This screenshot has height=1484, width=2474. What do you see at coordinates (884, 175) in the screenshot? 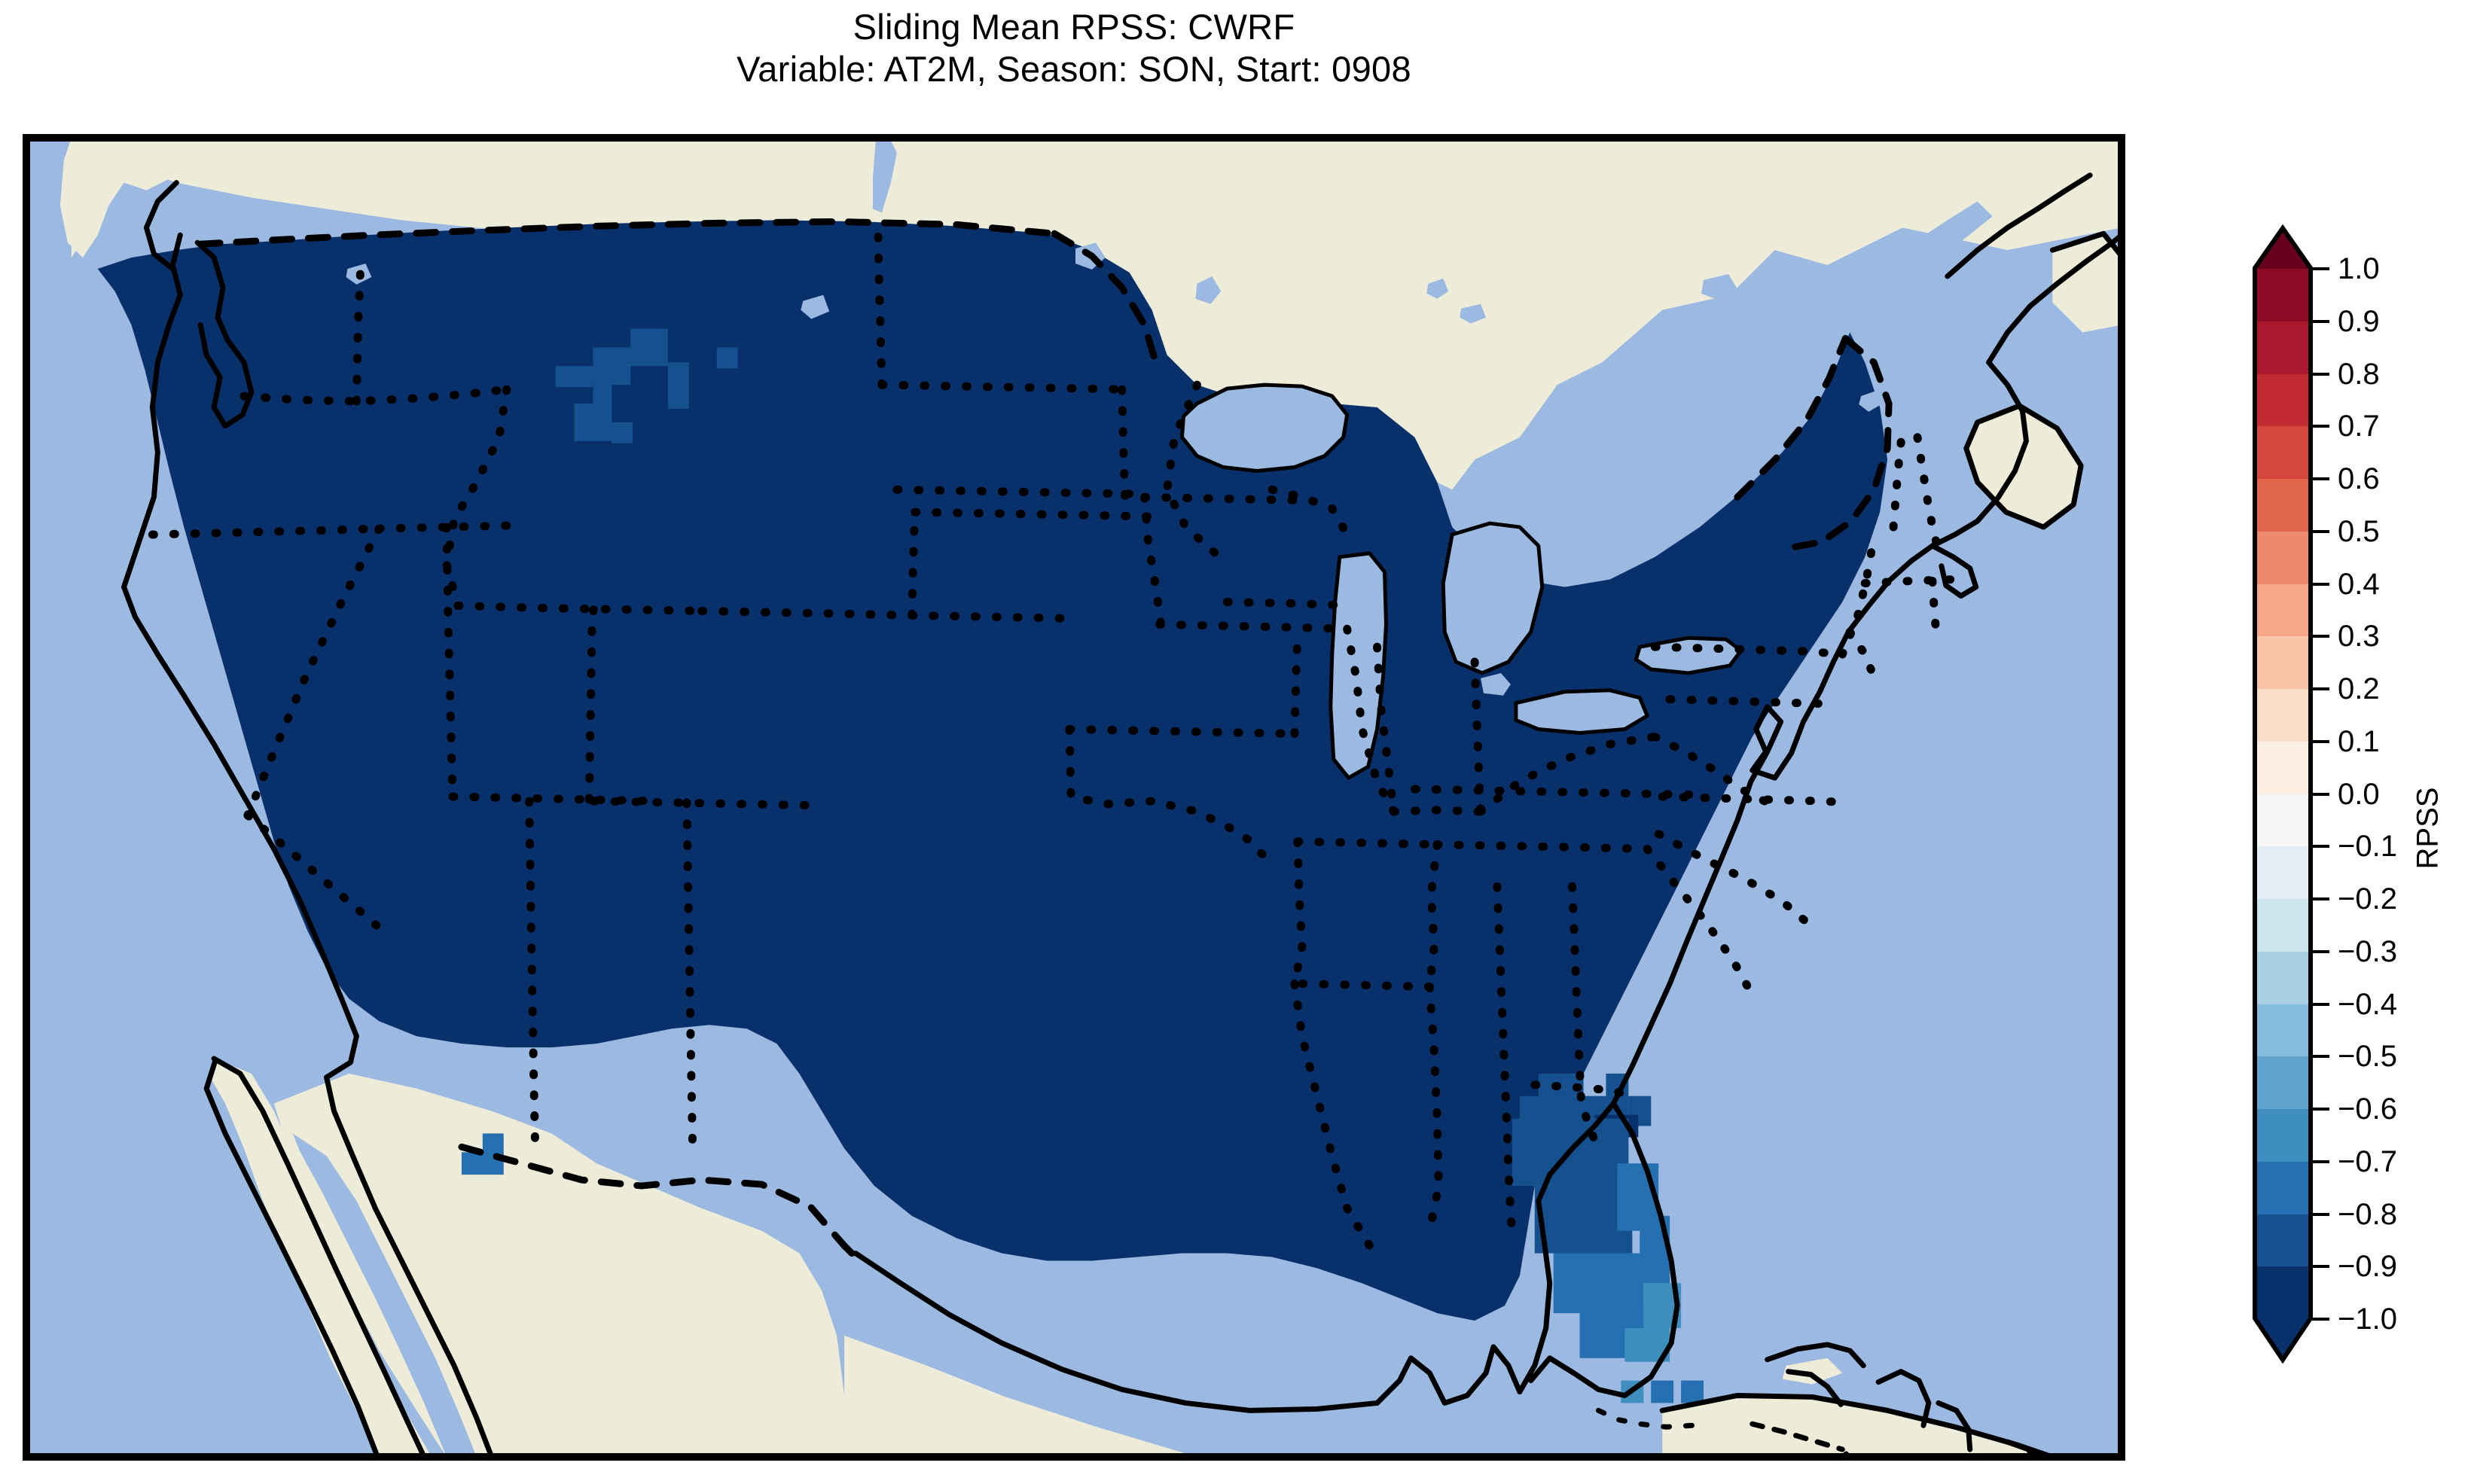
I see `lake-winnipeg` at bounding box center [884, 175].